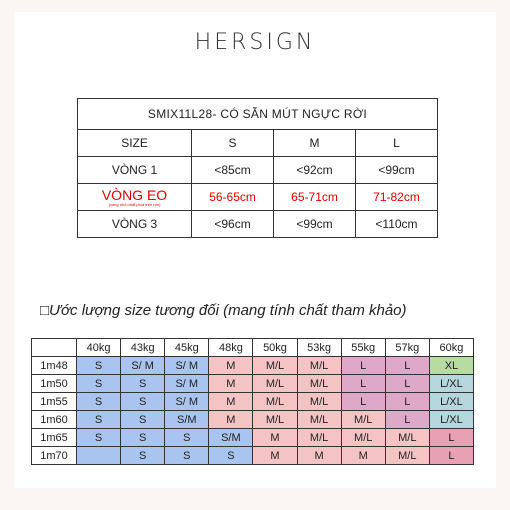 The image size is (510, 510). I want to click on estimate-row: 1m50 S S S/ M M M/L M/L L L L/XL, so click(253, 383).